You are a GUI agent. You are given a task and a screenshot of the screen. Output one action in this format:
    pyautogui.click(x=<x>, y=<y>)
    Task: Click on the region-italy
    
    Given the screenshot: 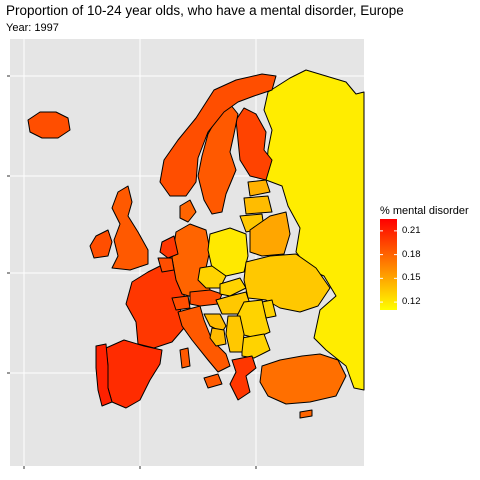 What is the action you would take?
    pyautogui.click(x=204, y=339)
    